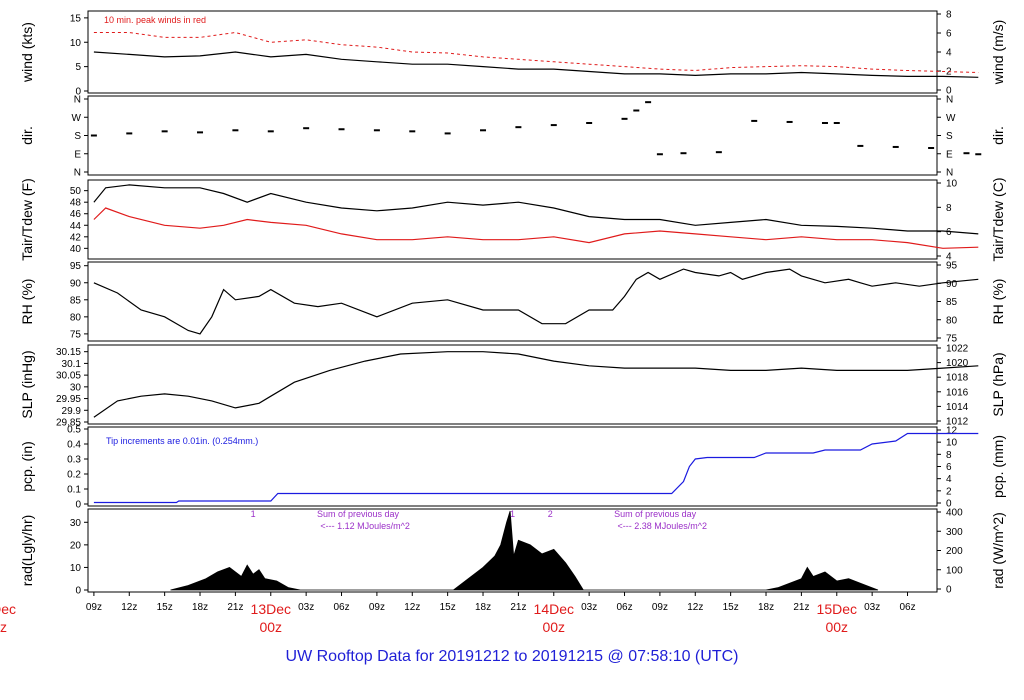  I want to click on ylabel-left: dir., so click(27, 135).